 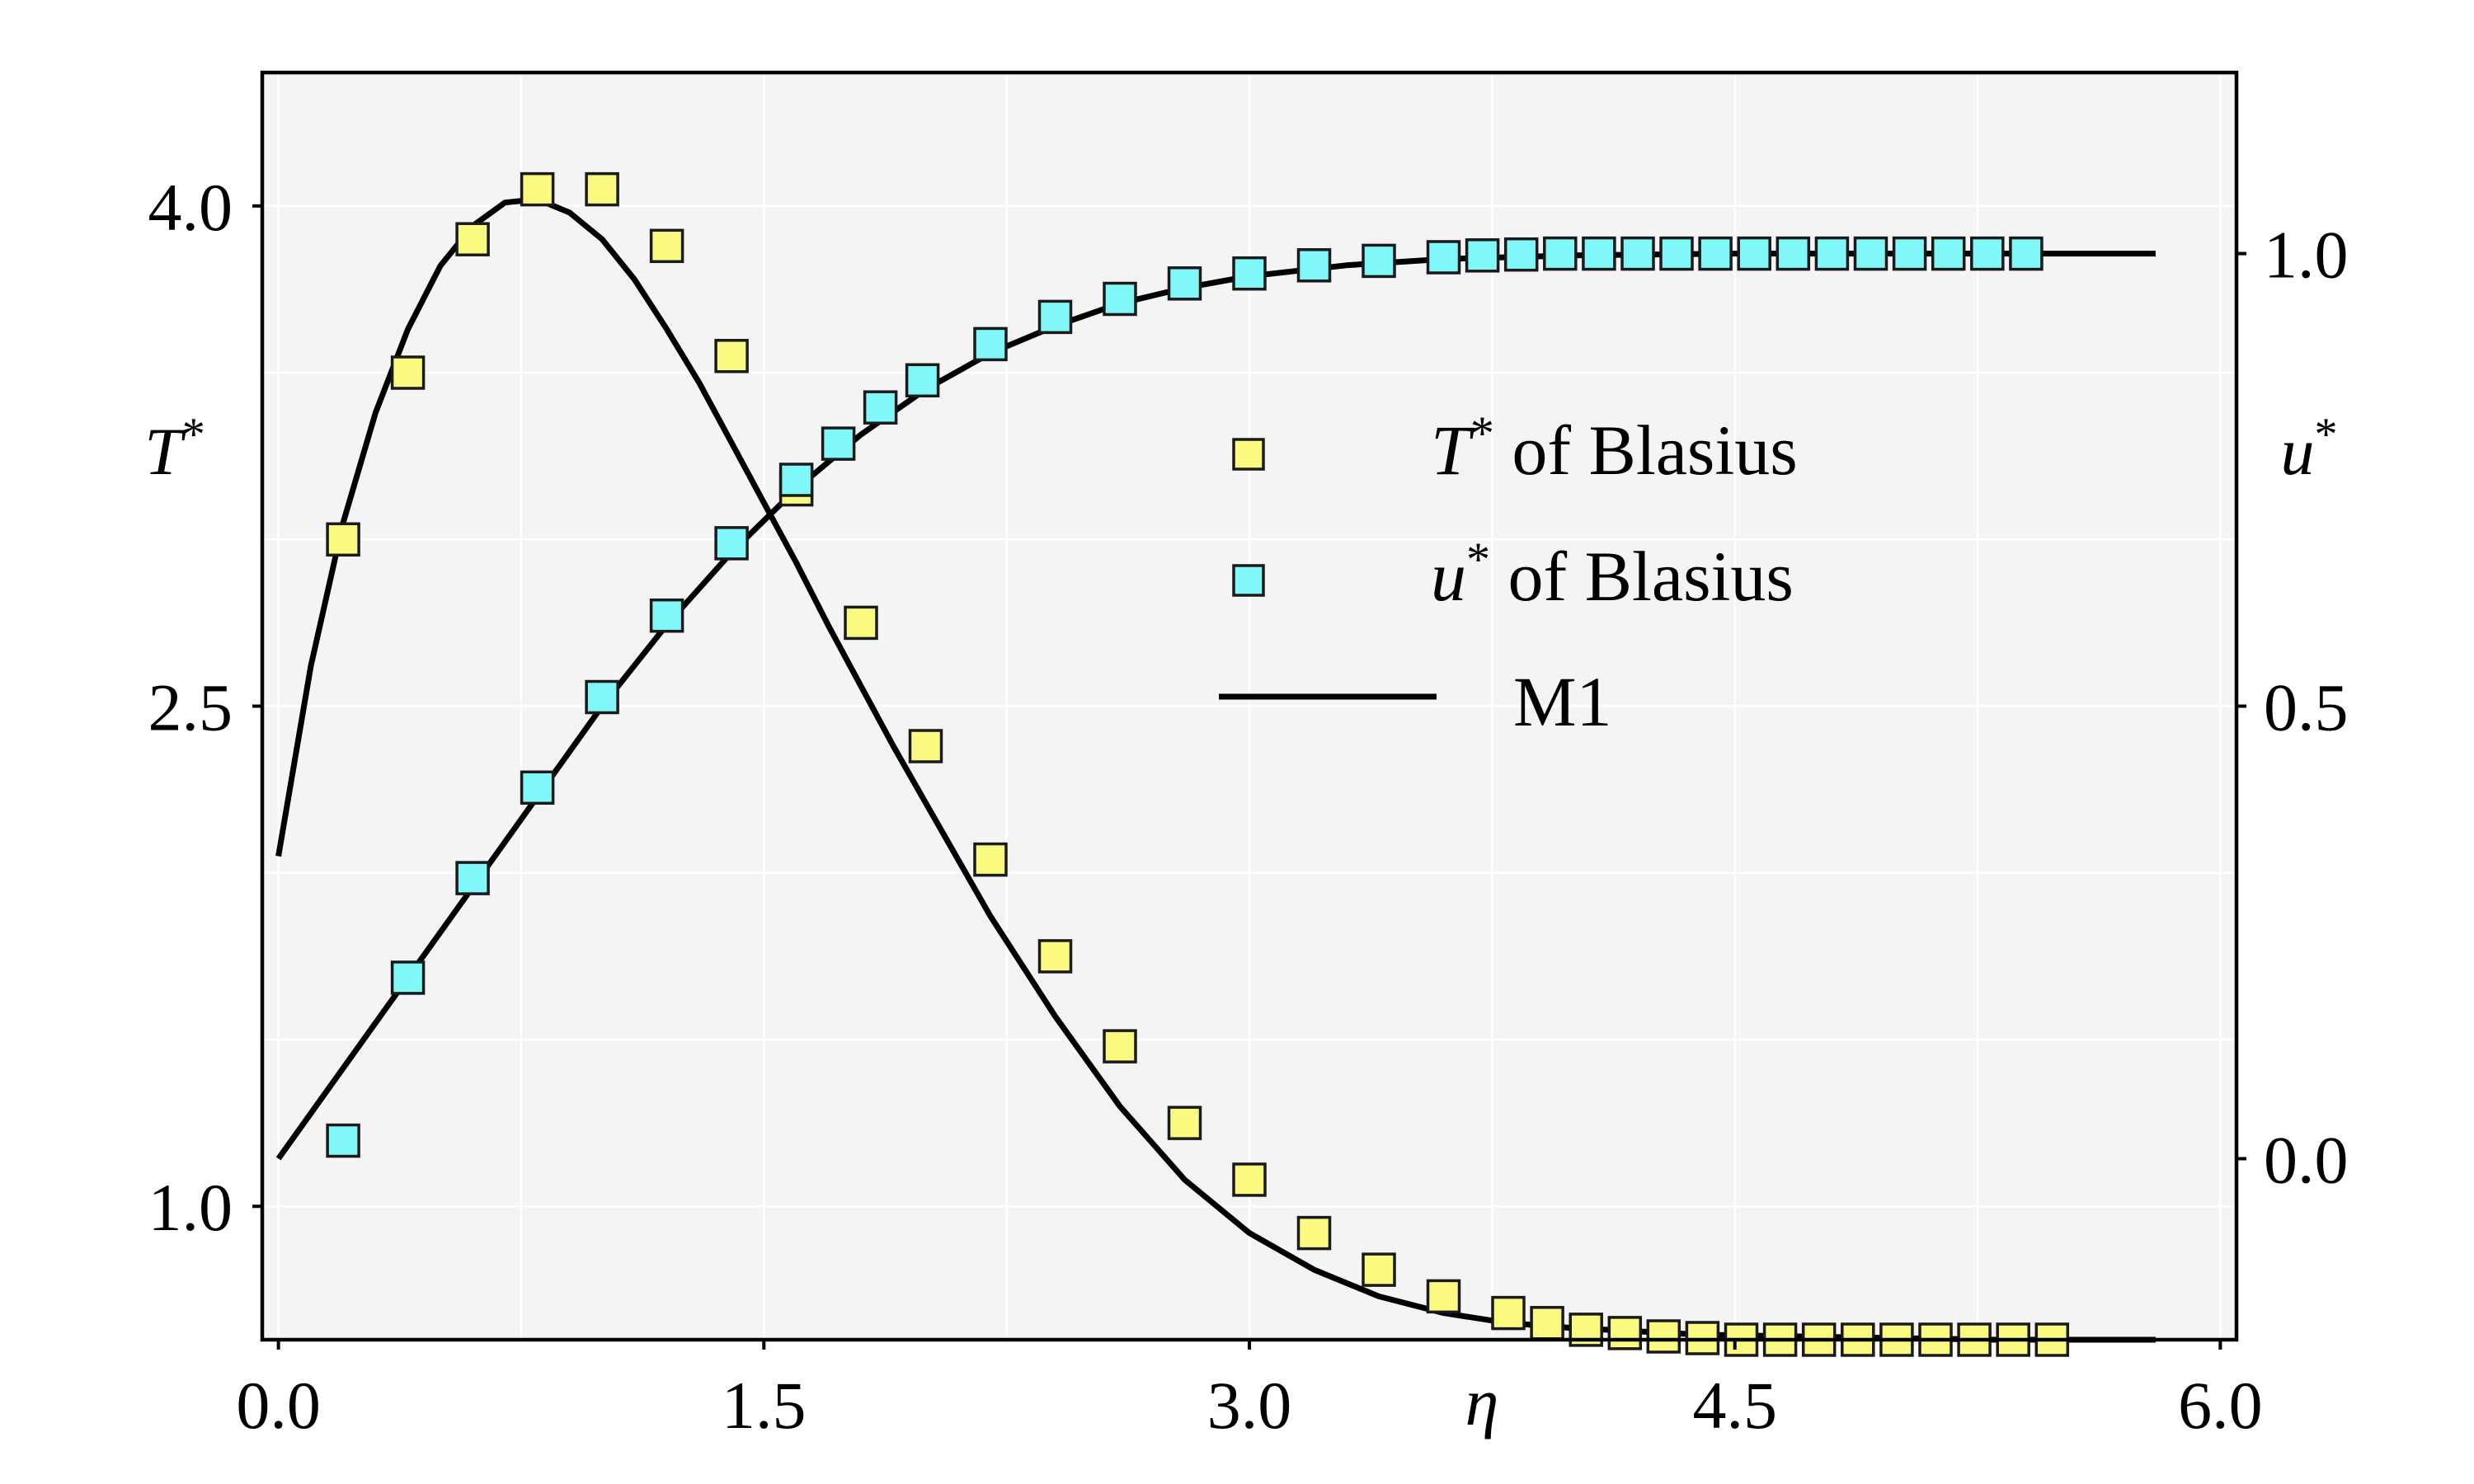 I want to click on legend-label-u: u* of Blasius, so click(x=1612, y=574).